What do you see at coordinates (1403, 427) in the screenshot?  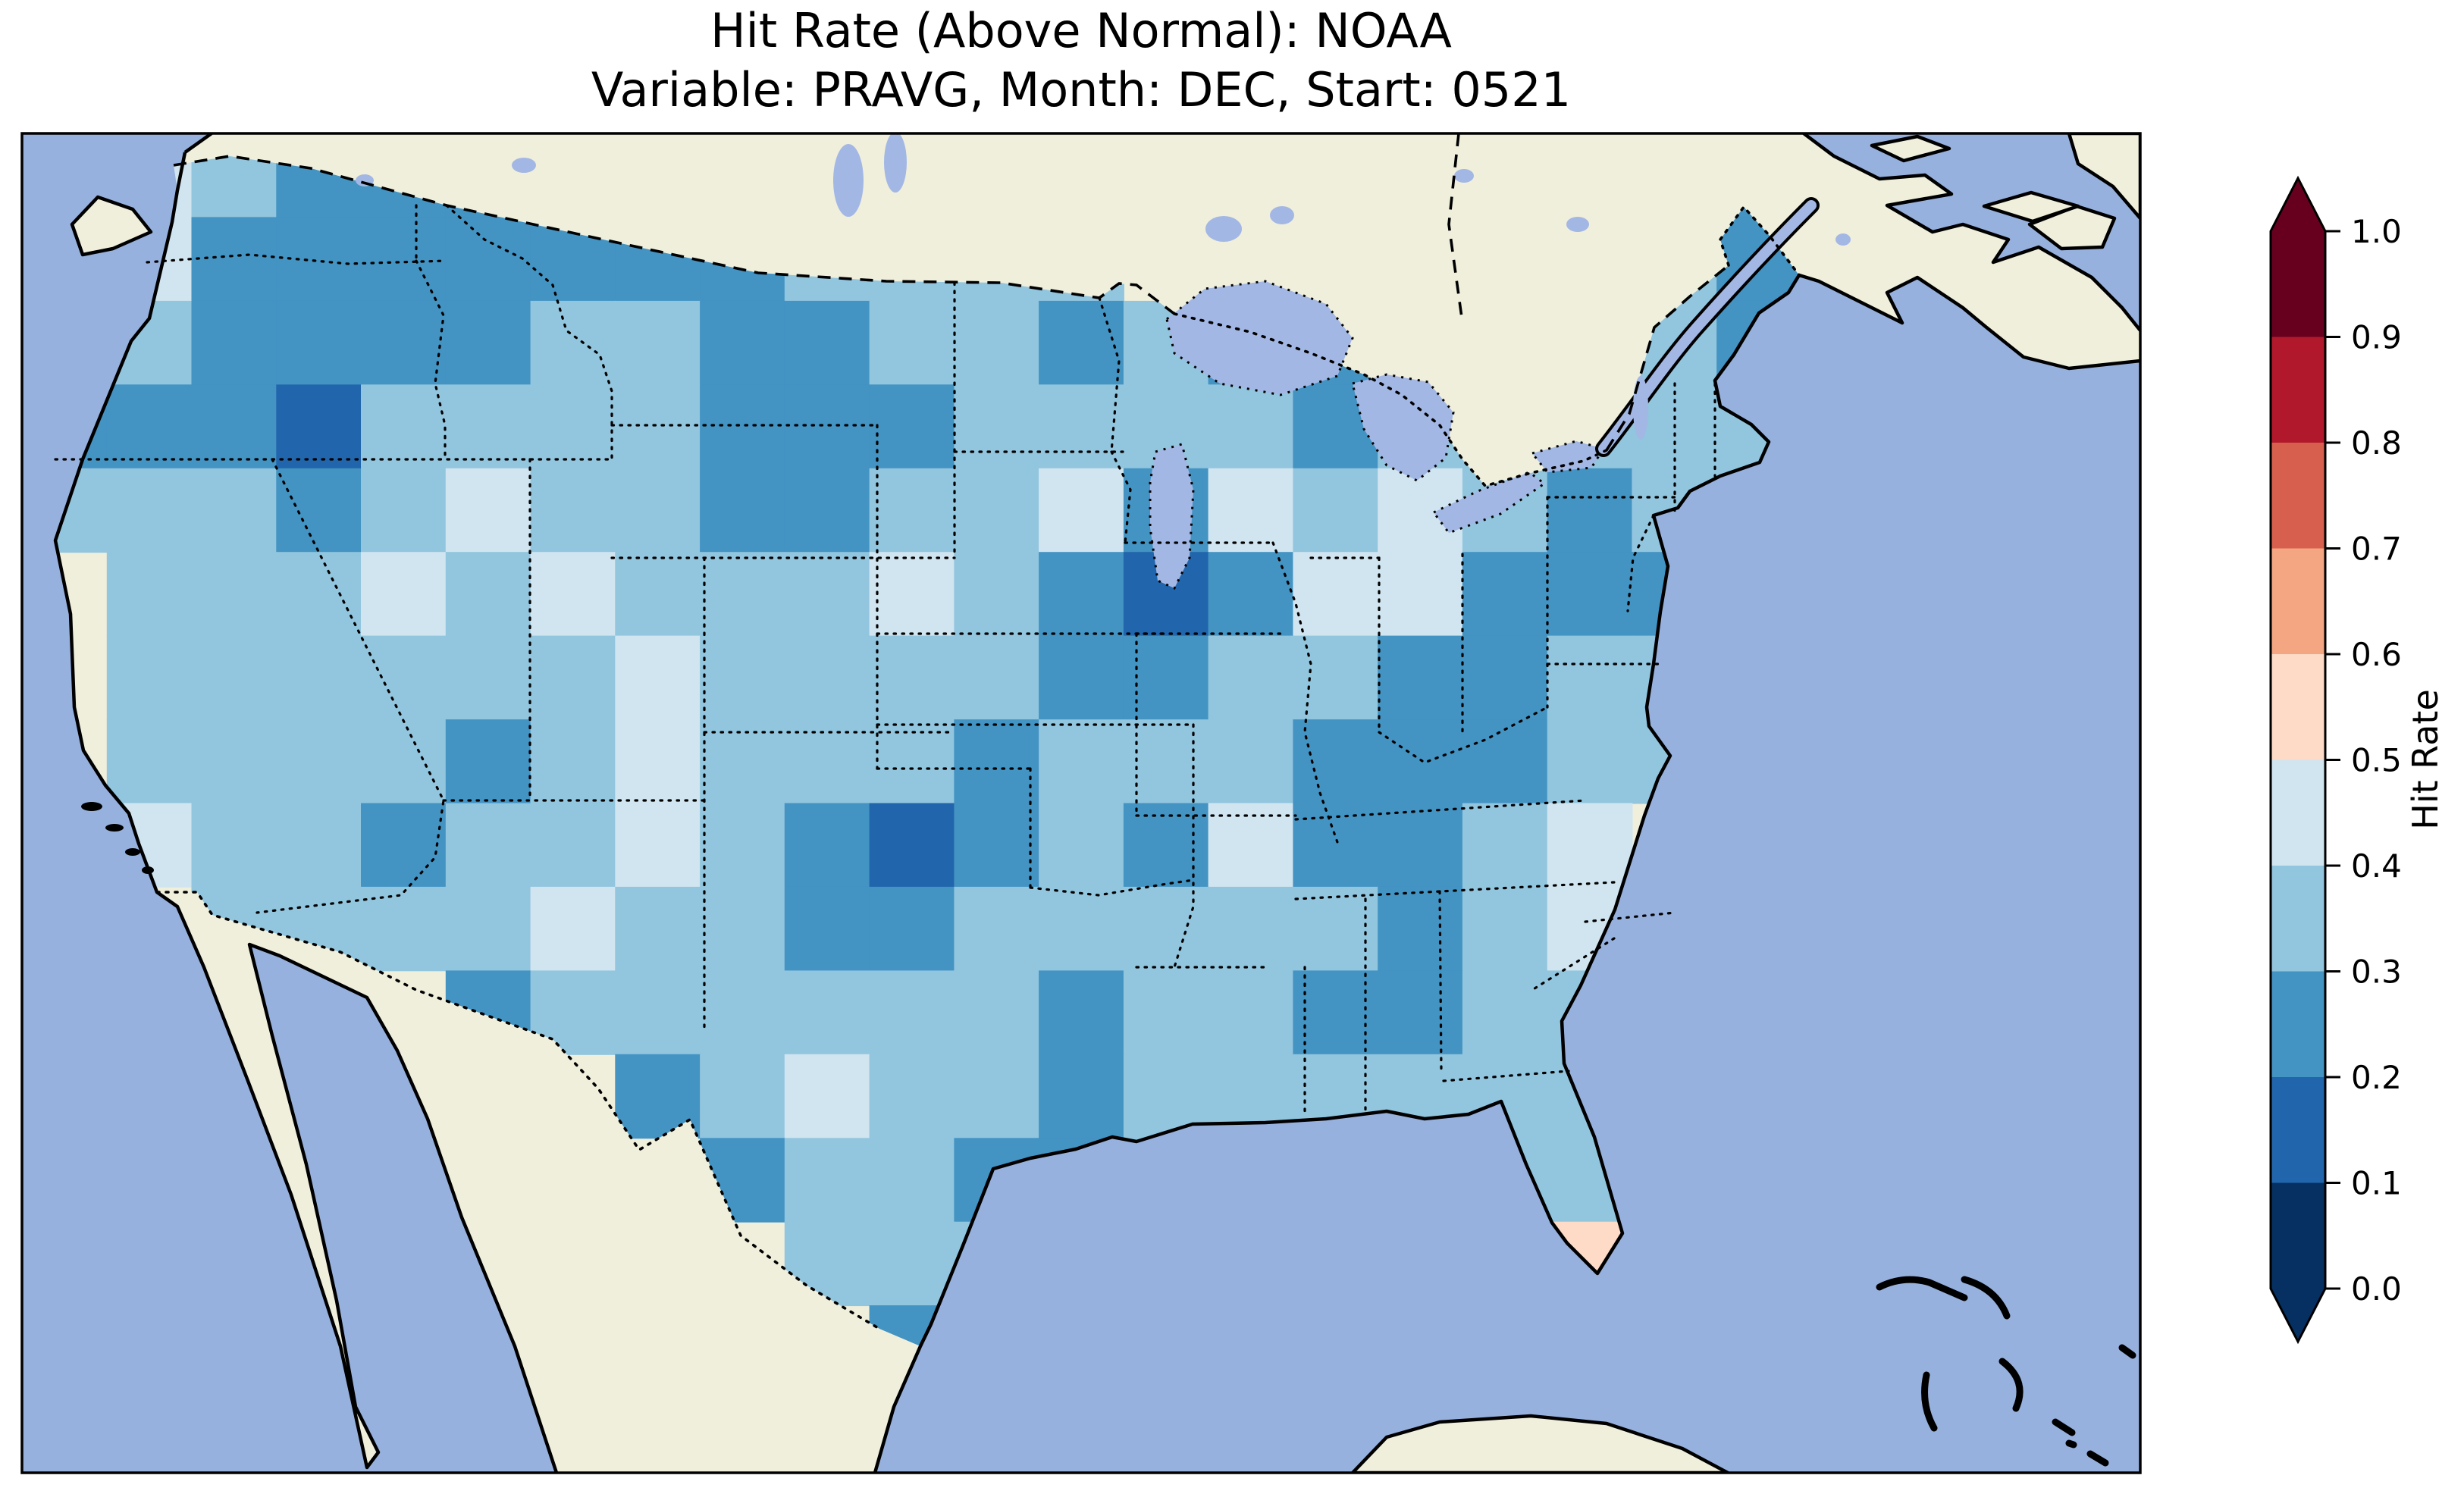 I see `lake-huron` at bounding box center [1403, 427].